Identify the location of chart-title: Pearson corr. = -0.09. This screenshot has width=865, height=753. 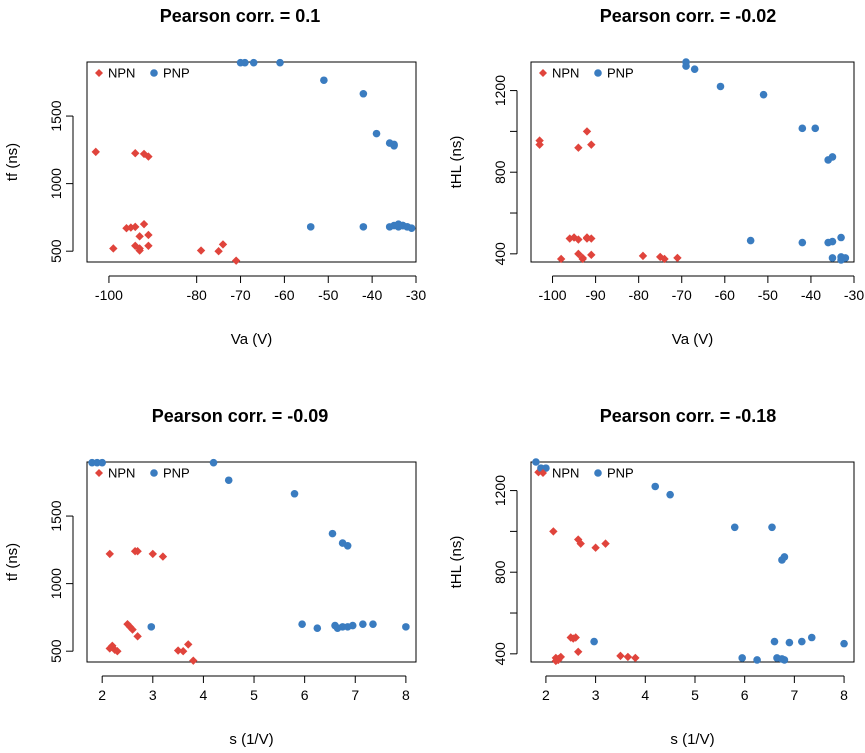
(240, 416).